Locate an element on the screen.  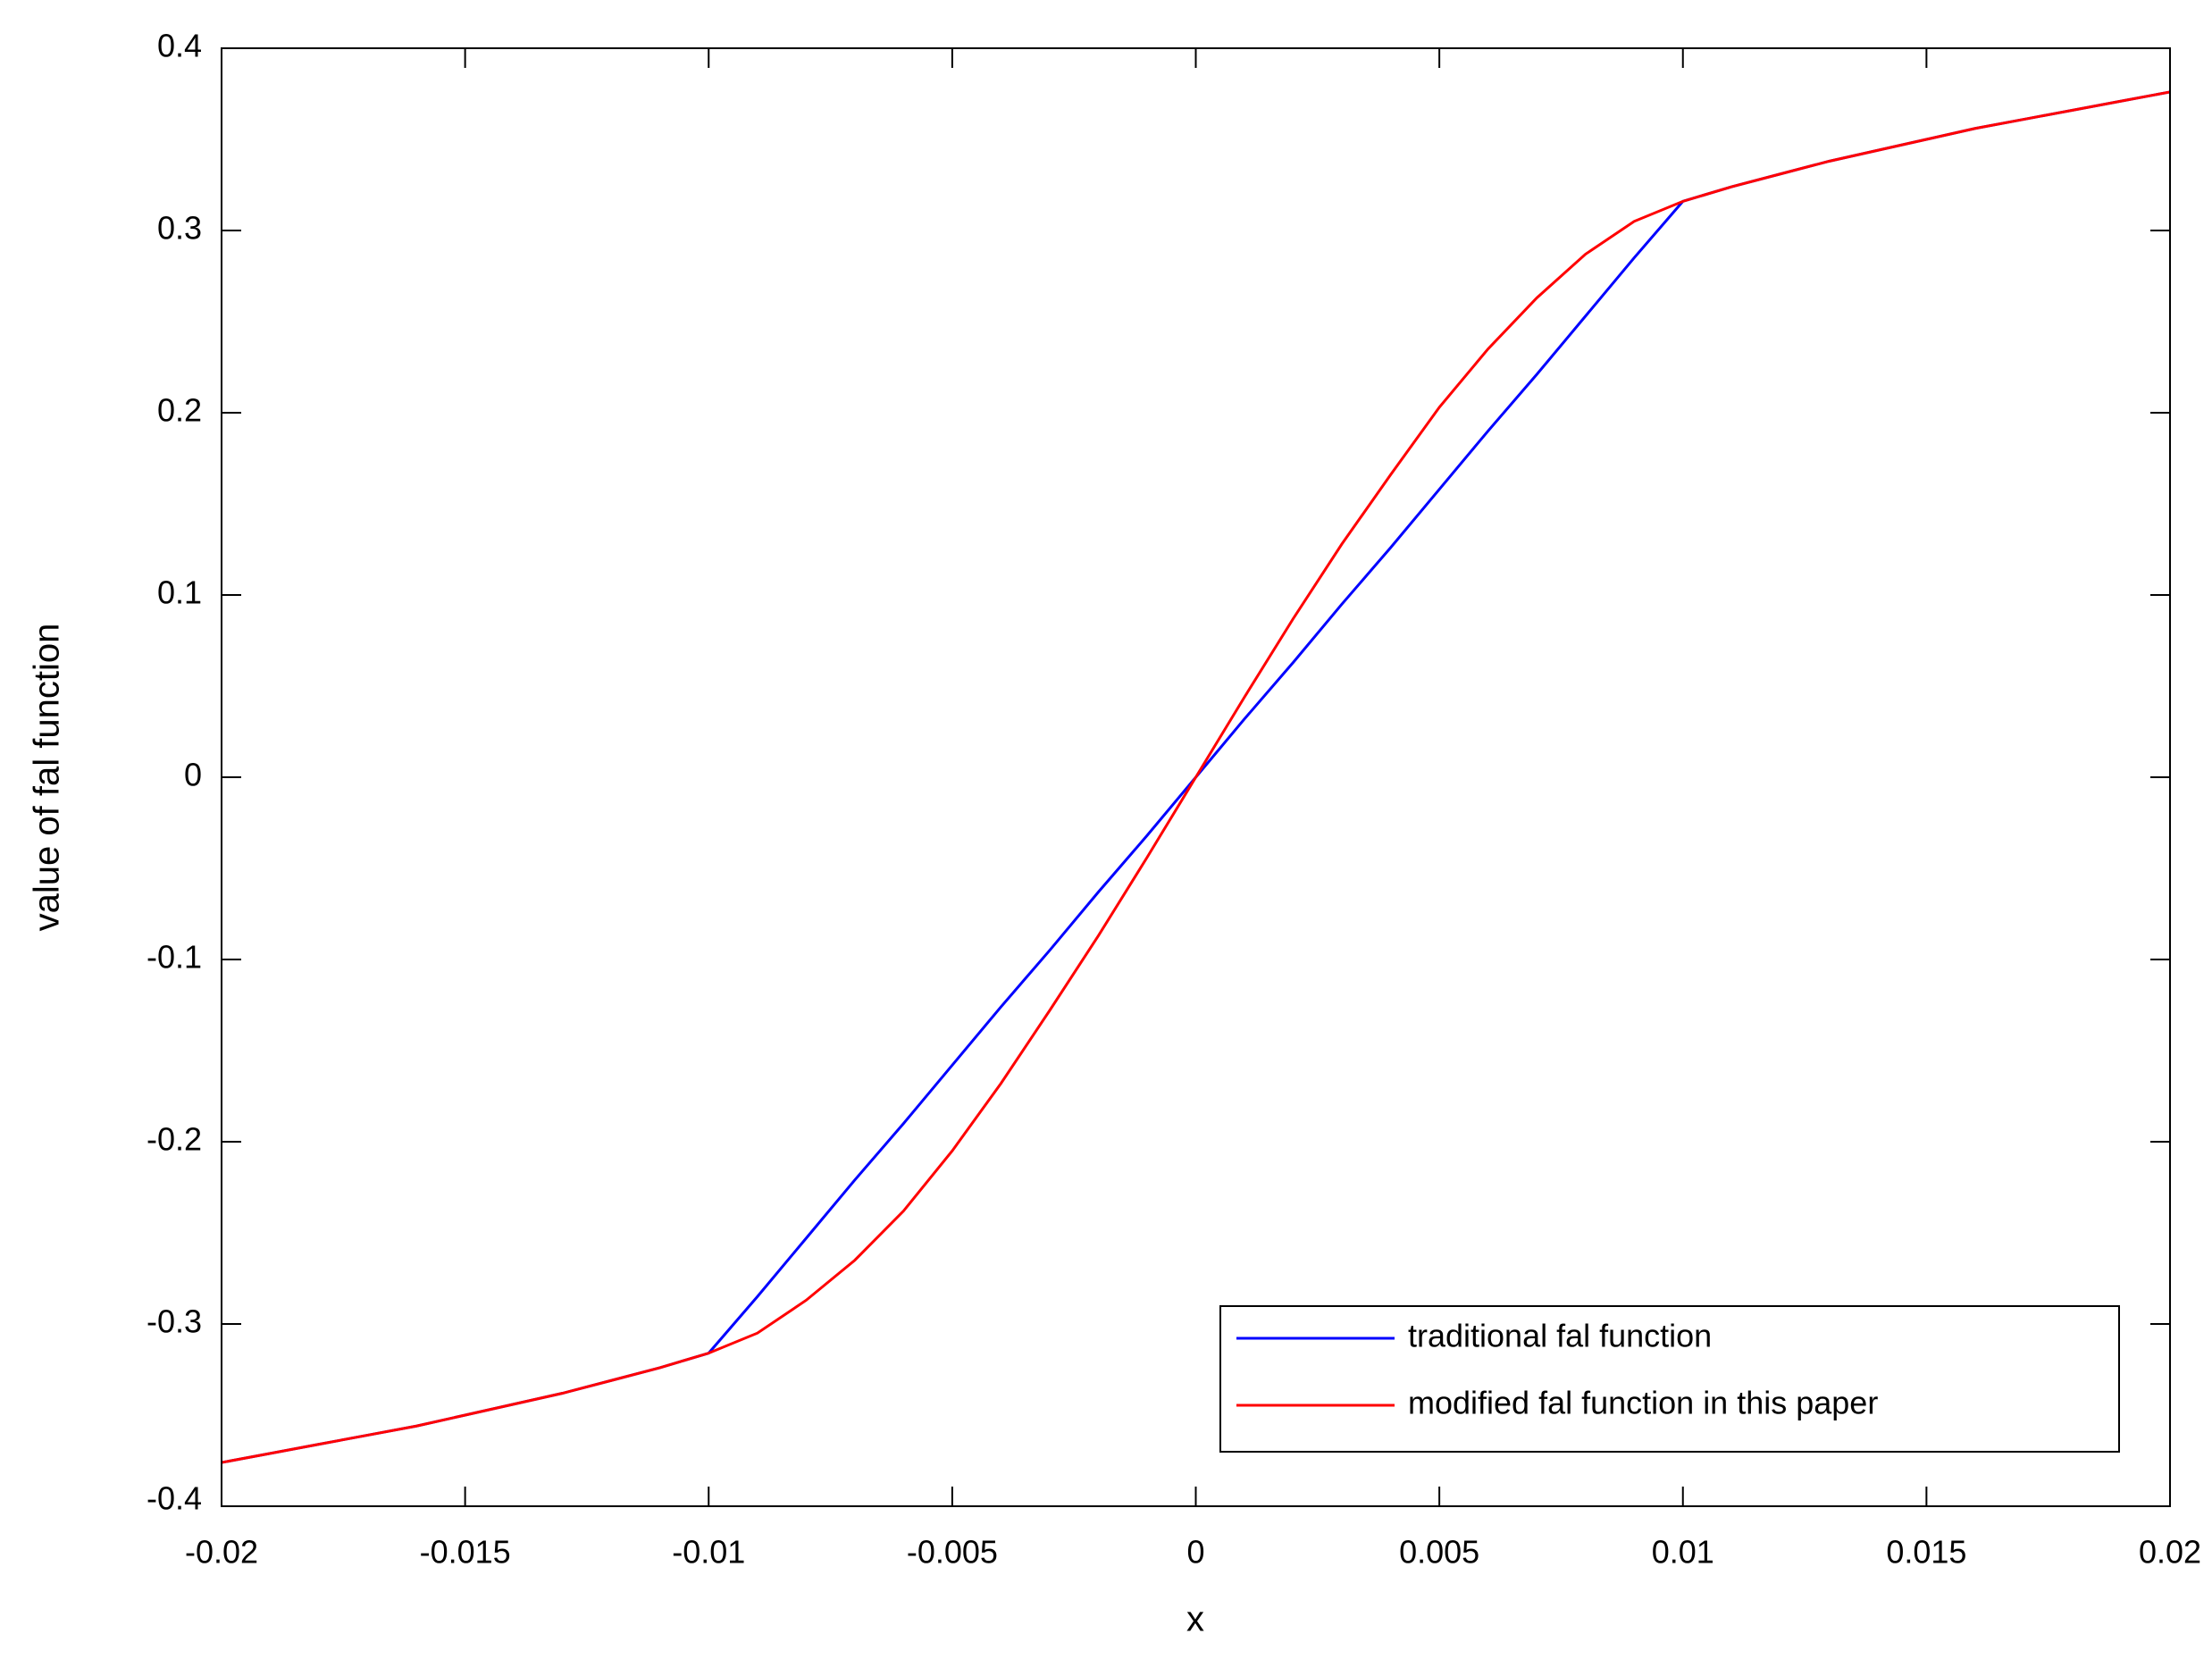
y-tick-label: 0.2 is located at coordinates (179, 410).